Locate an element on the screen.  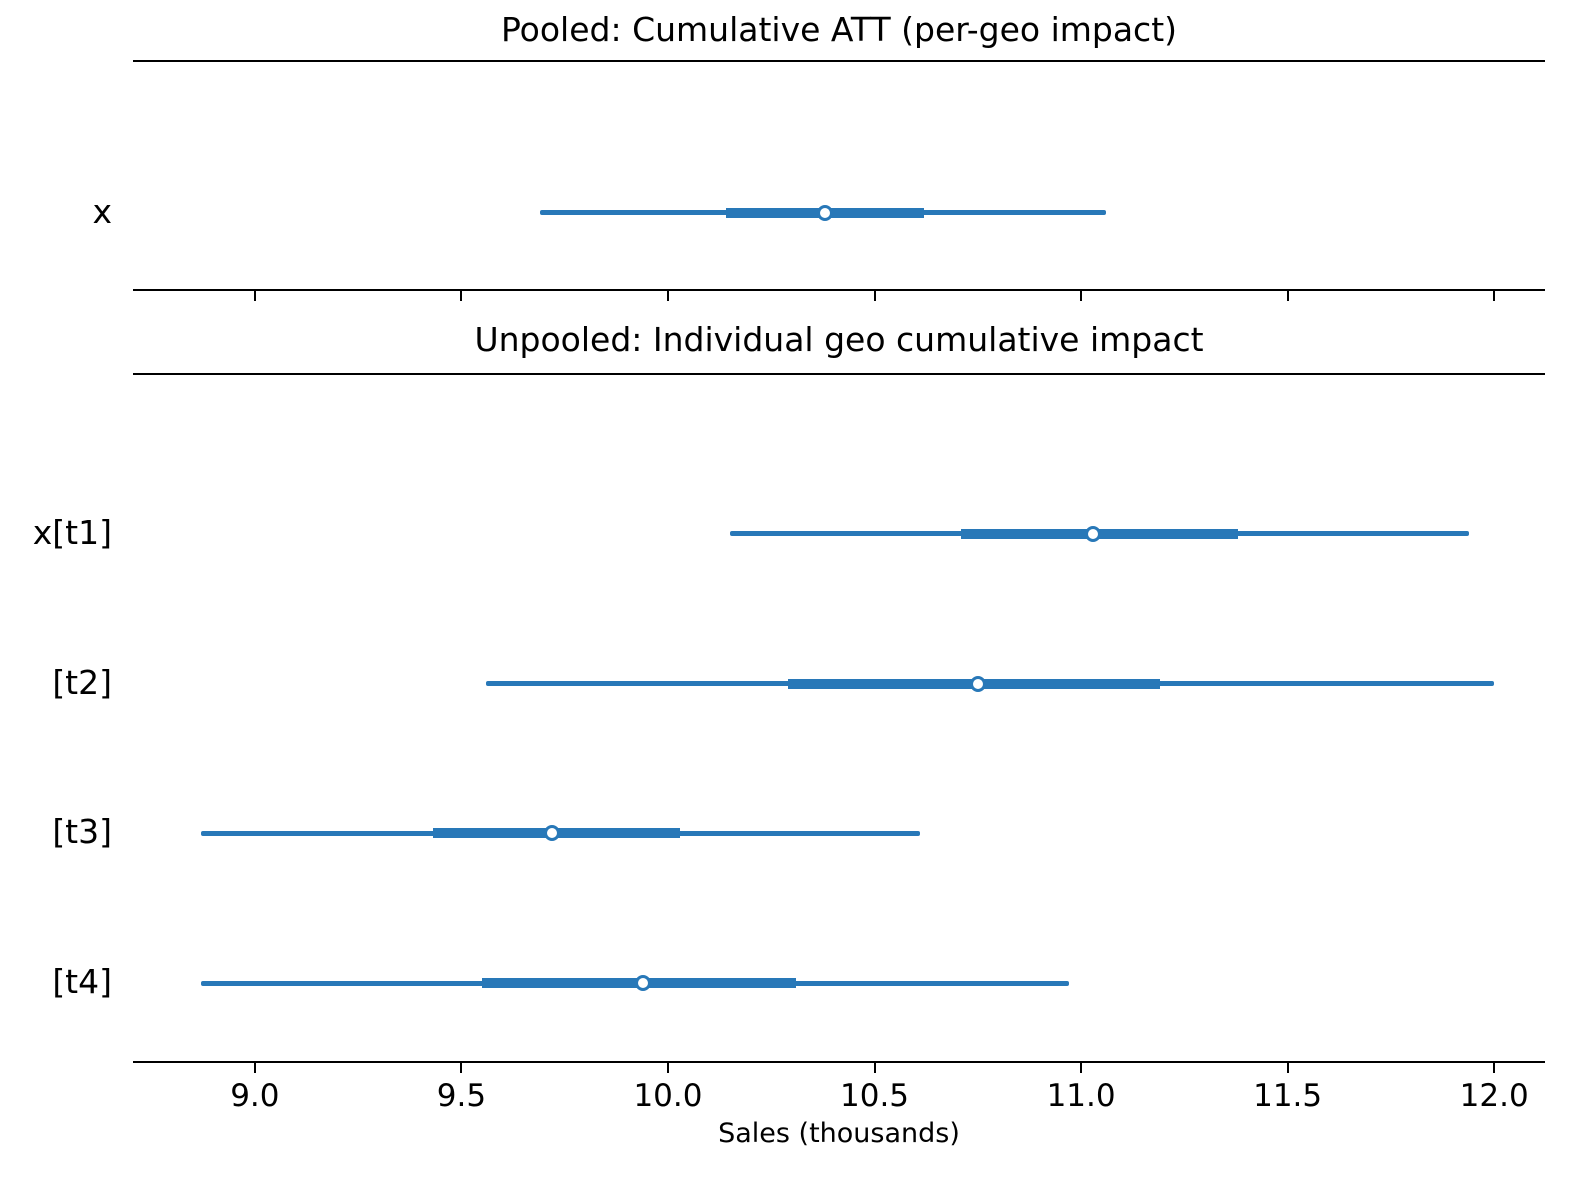
row-label: [t3] is located at coordinates (82, 832).